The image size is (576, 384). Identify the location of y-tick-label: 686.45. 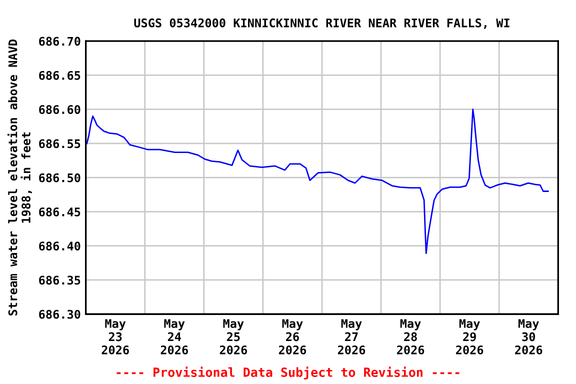
(59, 211).